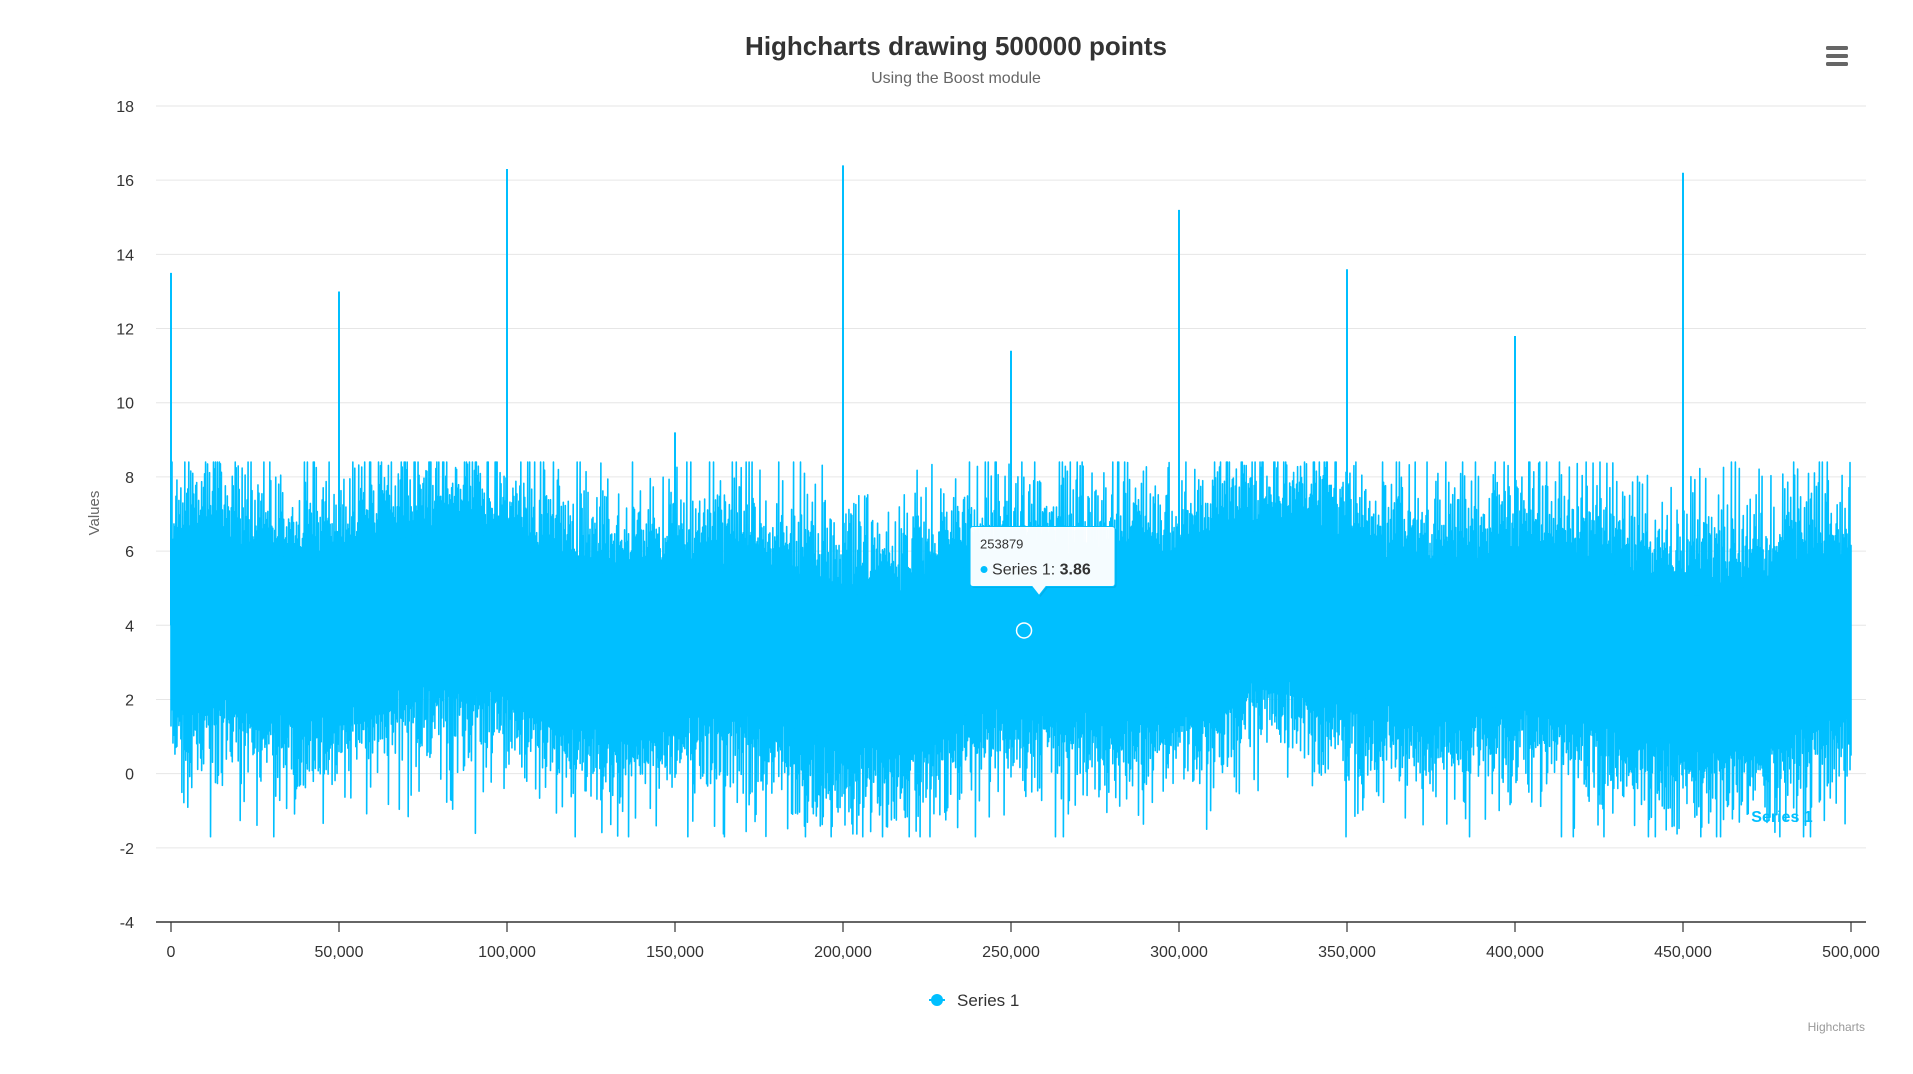 This screenshot has height=1074, width=1913. Describe the element at coordinates (1179, 952) in the screenshot. I see `x-tick-label: 300,000` at that location.